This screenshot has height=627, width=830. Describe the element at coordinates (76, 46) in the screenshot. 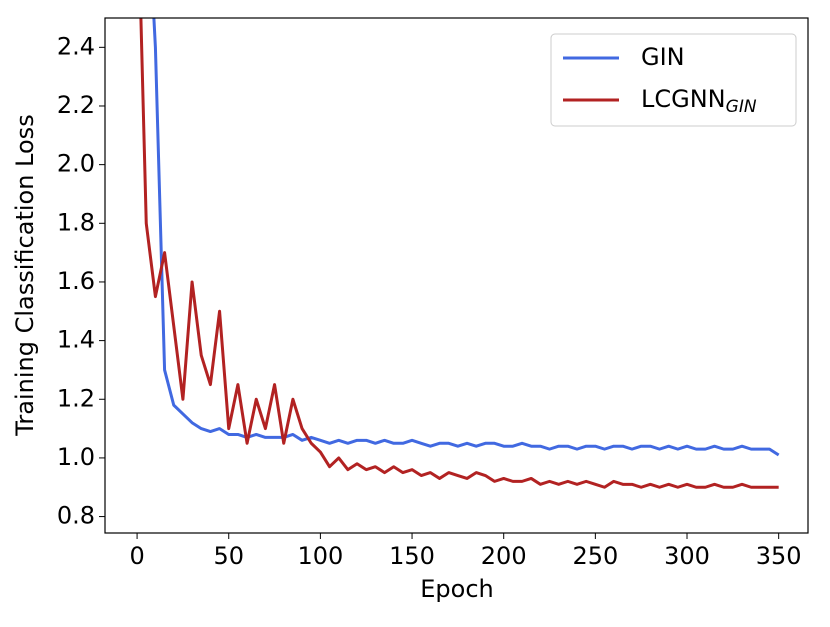

I see `y-tick-label: 2.4` at that location.